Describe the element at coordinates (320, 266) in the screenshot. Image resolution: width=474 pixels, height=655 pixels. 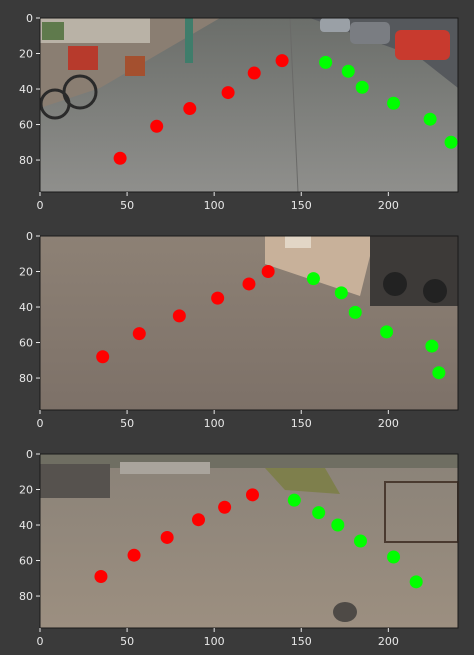
I see `wall` at that location.